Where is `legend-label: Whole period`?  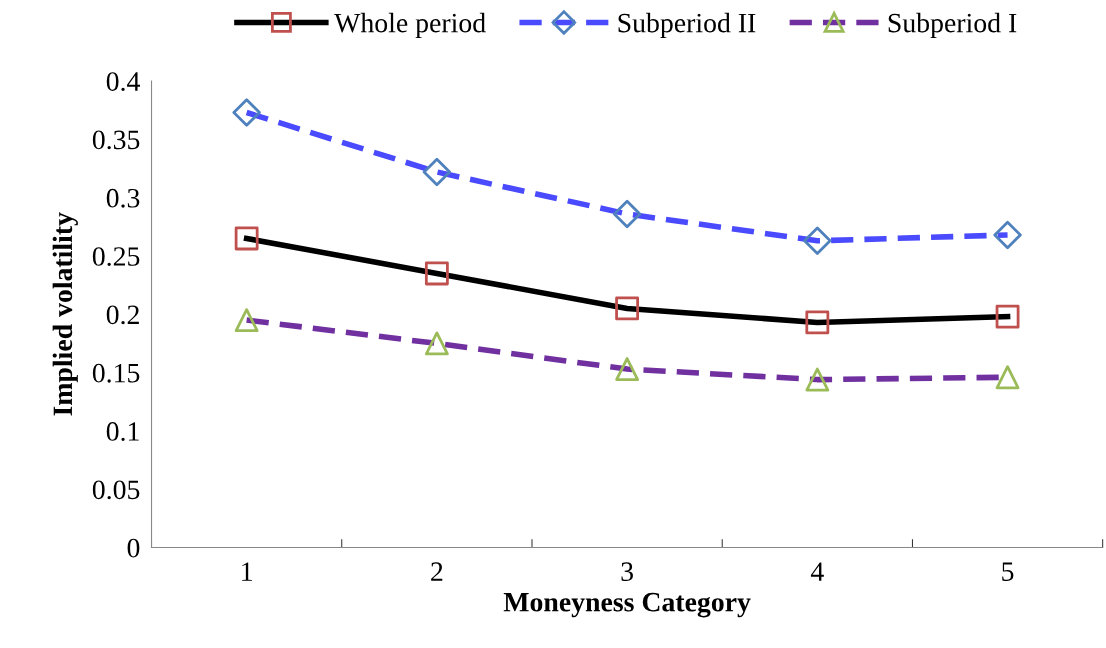
legend-label: Whole period is located at coordinates (410, 25).